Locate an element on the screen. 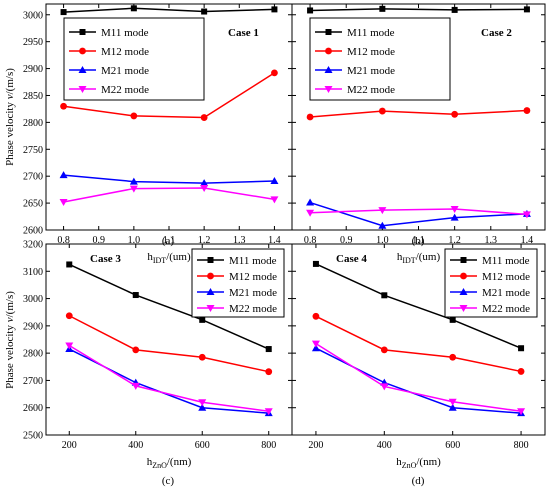 The width and height of the screenshot is (550, 489). y-tick-label: 3100 is located at coordinates (33, 272).